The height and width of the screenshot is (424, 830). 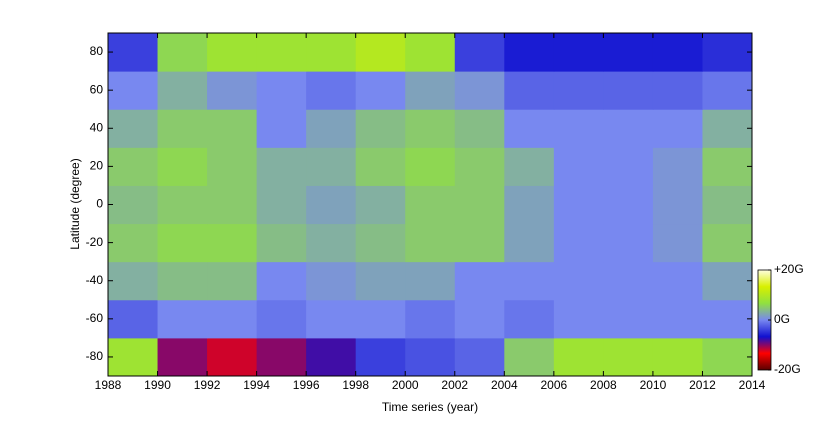 I want to click on x-tick-label: 1996, so click(x=306, y=385).